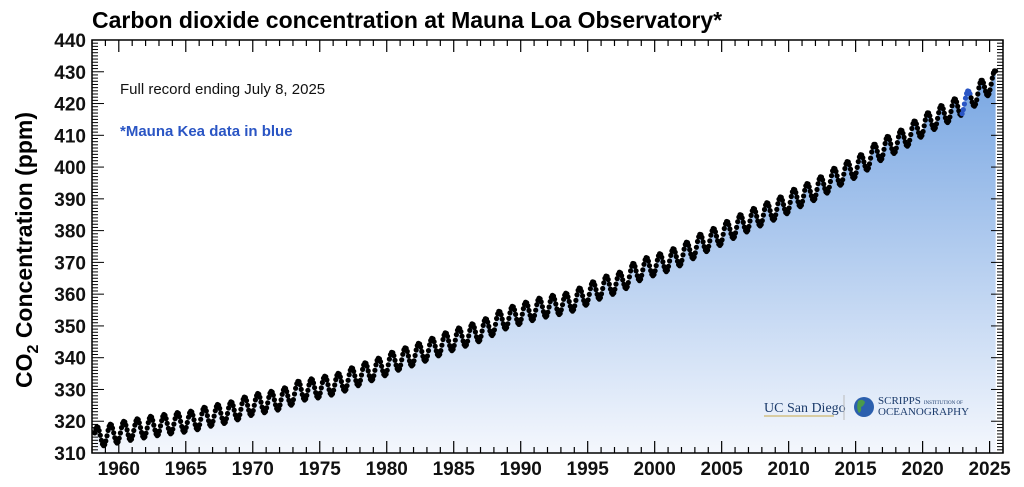 Image resolution: width=1024 pixels, height=487 pixels. What do you see at coordinates (387, 469) in the screenshot?
I see `x-tick-label: 1980` at bounding box center [387, 469].